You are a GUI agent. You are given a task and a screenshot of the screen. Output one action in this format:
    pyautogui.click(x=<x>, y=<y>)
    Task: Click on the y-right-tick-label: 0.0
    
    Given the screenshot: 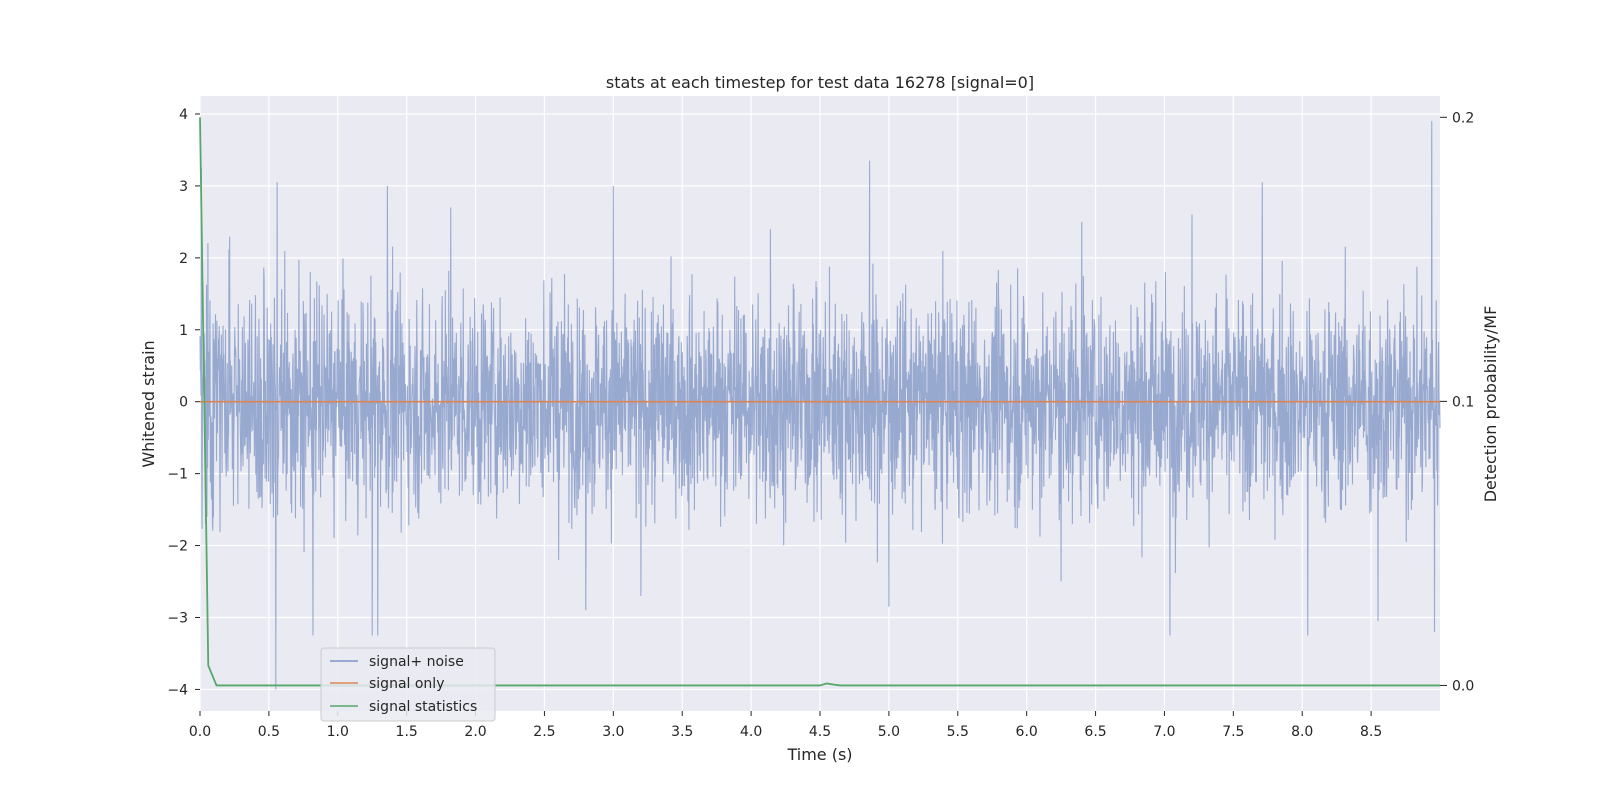 What is the action you would take?
    pyautogui.click(x=1463, y=686)
    